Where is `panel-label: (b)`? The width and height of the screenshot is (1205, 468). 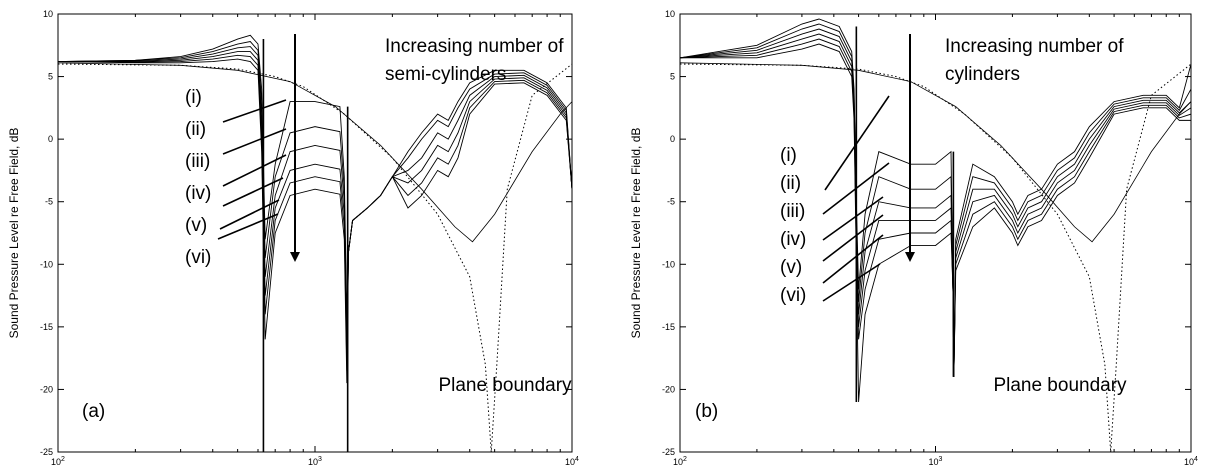
panel-label: (b) is located at coordinates (706, 411).